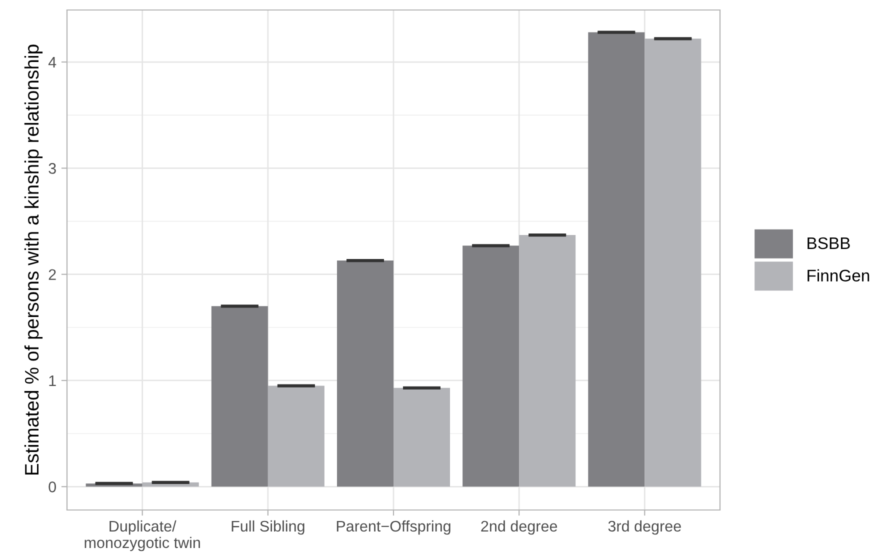 Image resolution: width=874 pixels, height=558 pixels. What do you see at coordinates (142, 536) in the screenshot?
I see `x-tick-label: Duplicate/ monozygotic twin` at bounding box center [142, 536].